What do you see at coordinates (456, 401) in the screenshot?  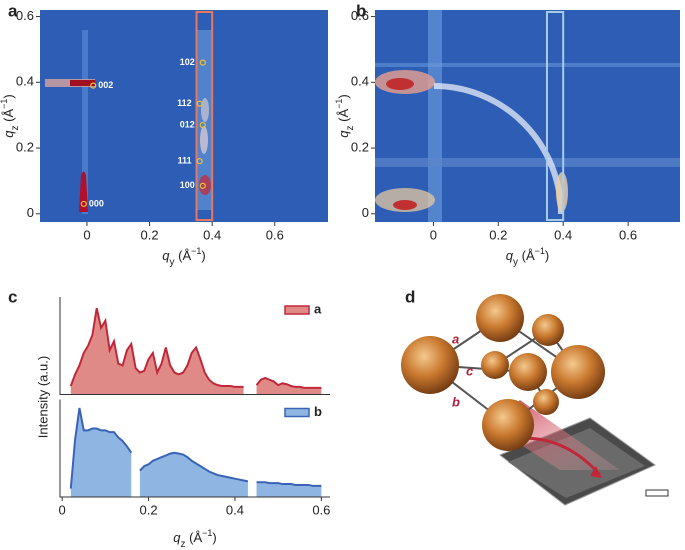 I see `lattice-label: b` at bounding box center [456, 401].